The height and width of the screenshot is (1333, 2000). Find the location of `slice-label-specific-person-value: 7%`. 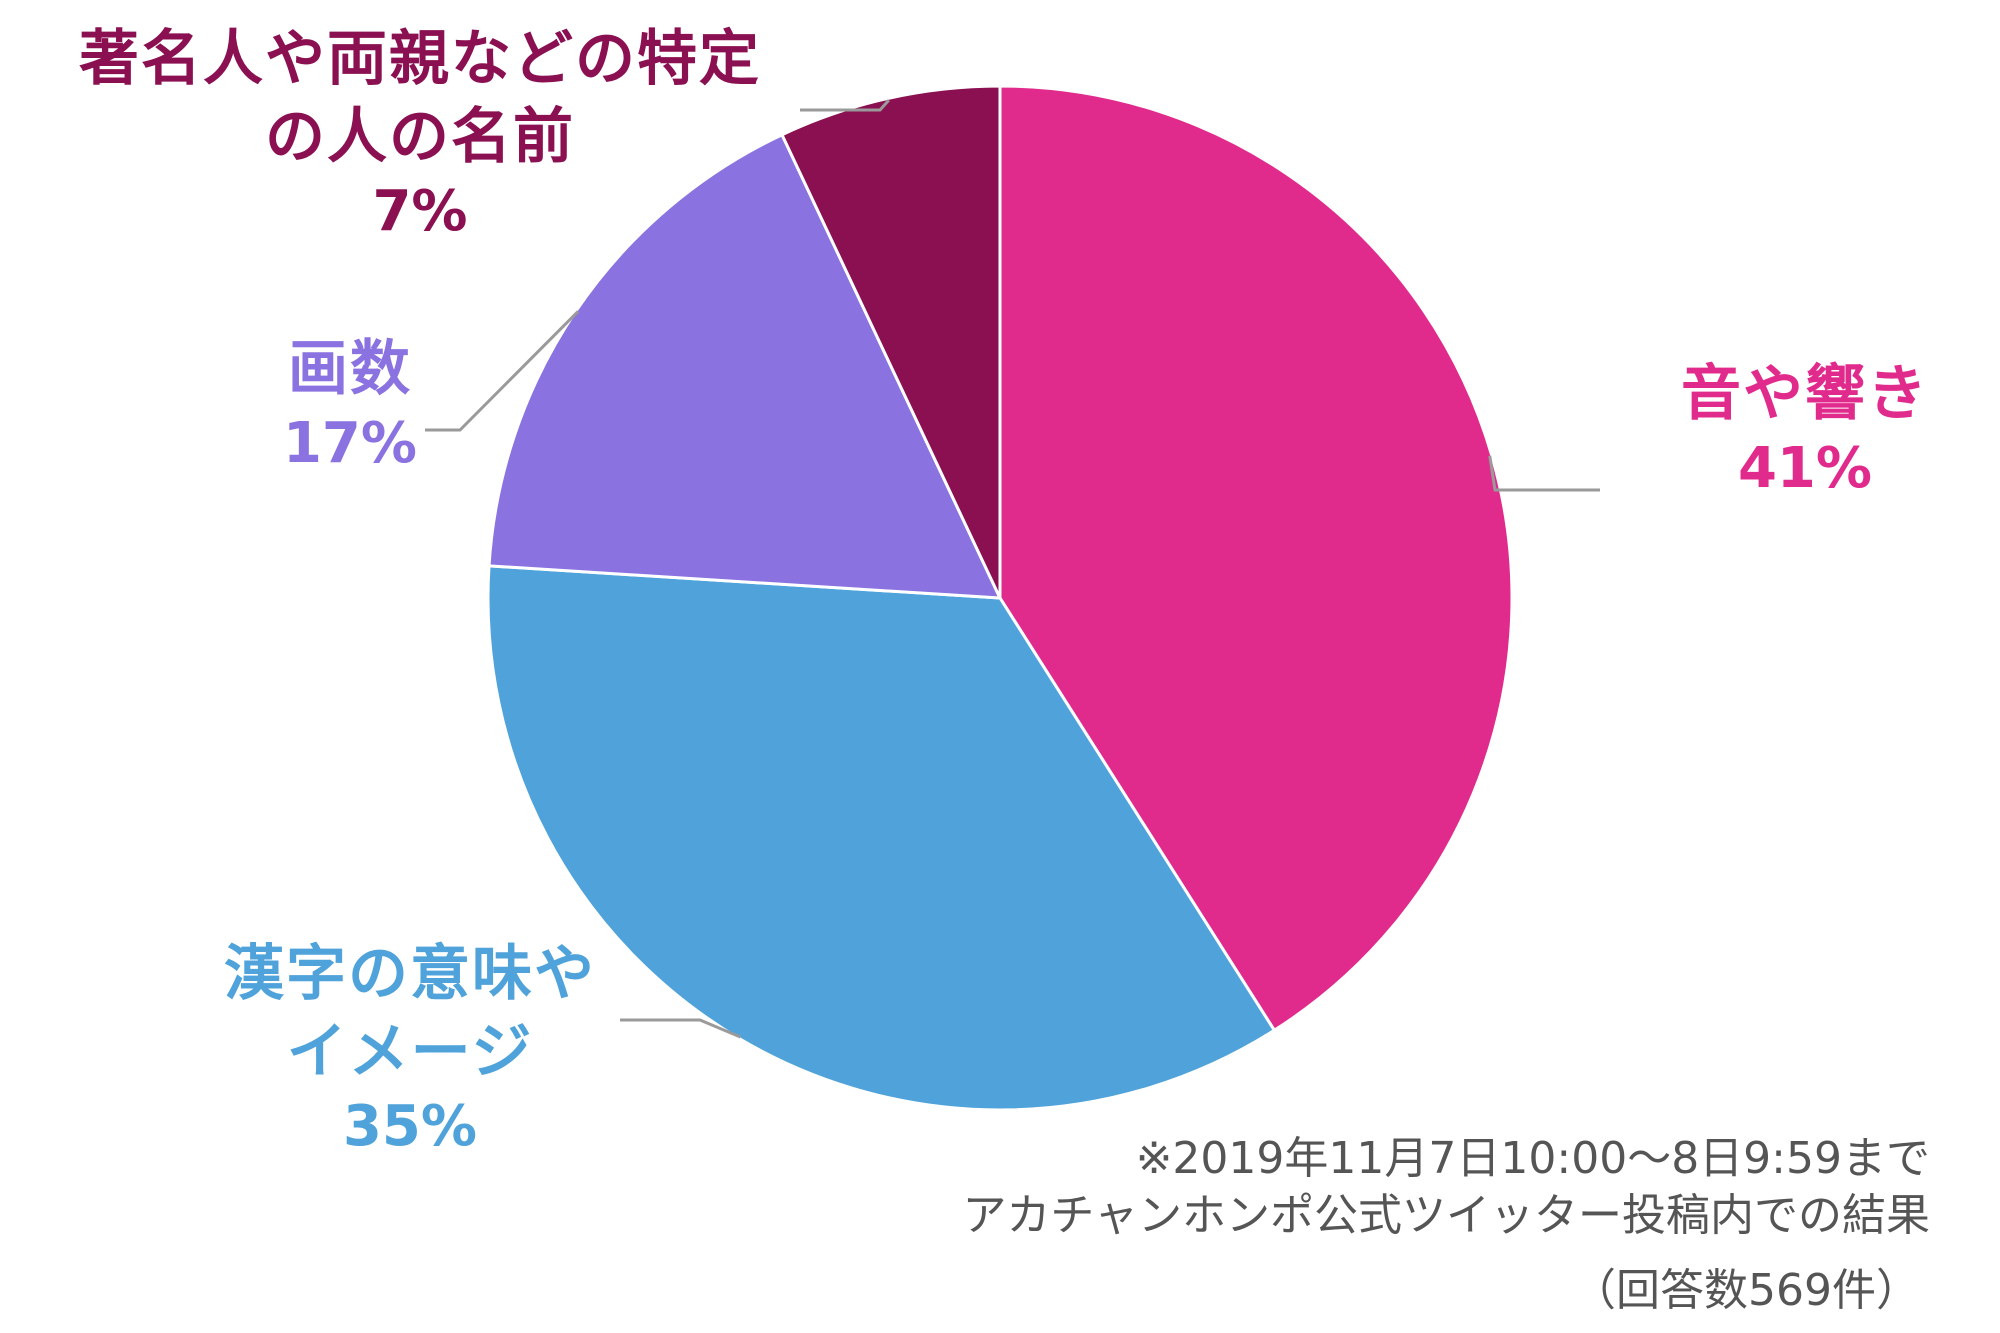

slice-label-specific-person-value: 7% is located at coordinates (420, 211).